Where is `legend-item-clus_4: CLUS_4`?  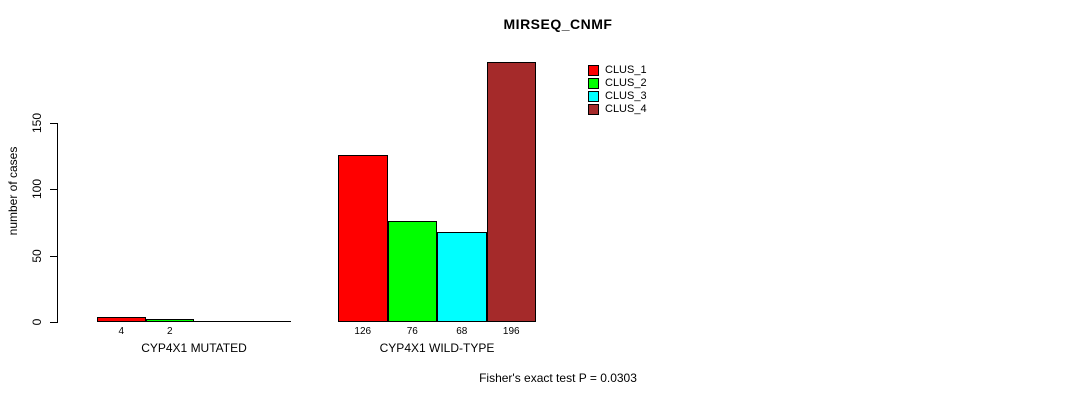
legend-item-clus_4: CLUS_4 is located at coordinates (617, 109).